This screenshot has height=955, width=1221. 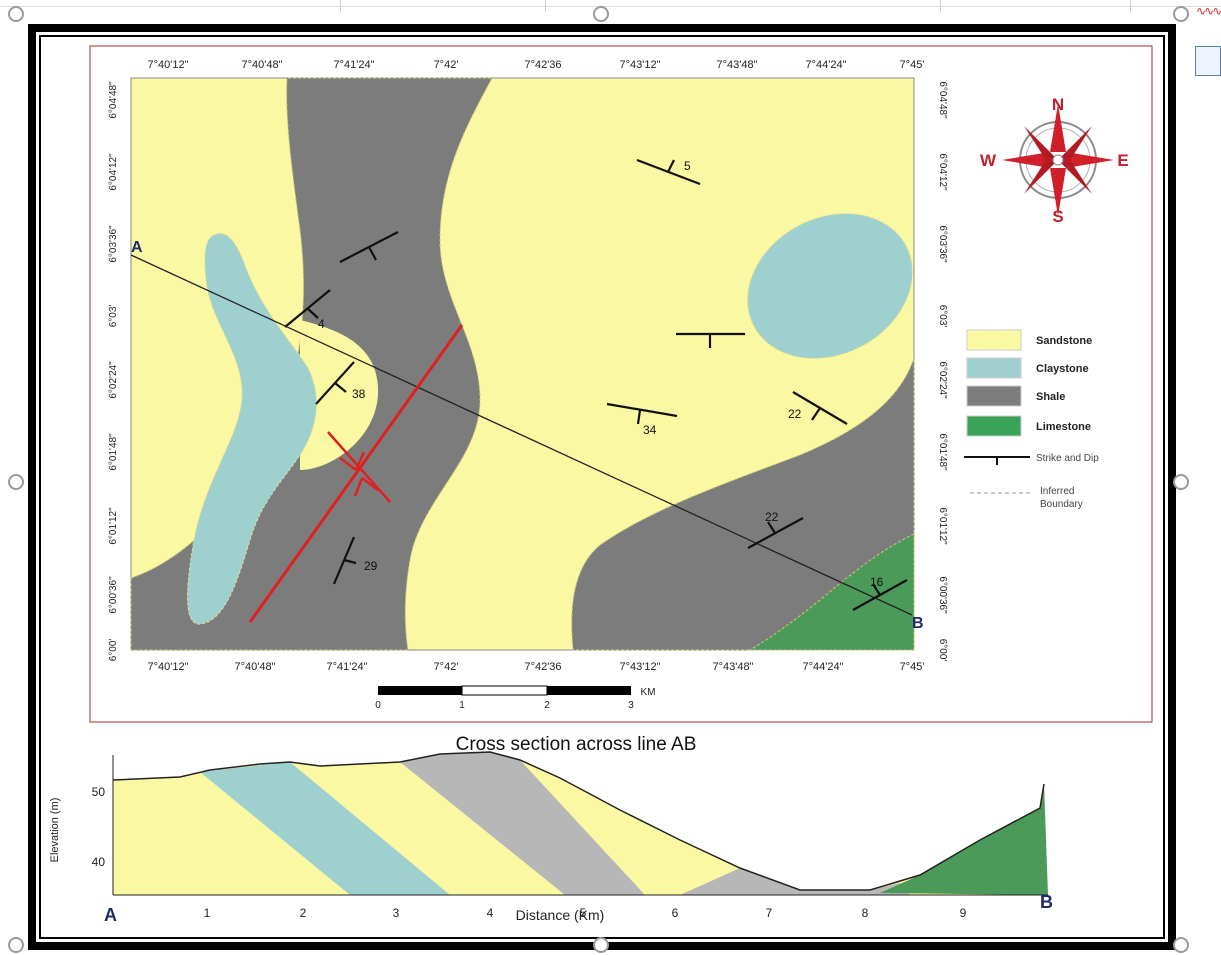 I want to click on legend-label-limestone: Limestone, so click(x=1063, y=427).